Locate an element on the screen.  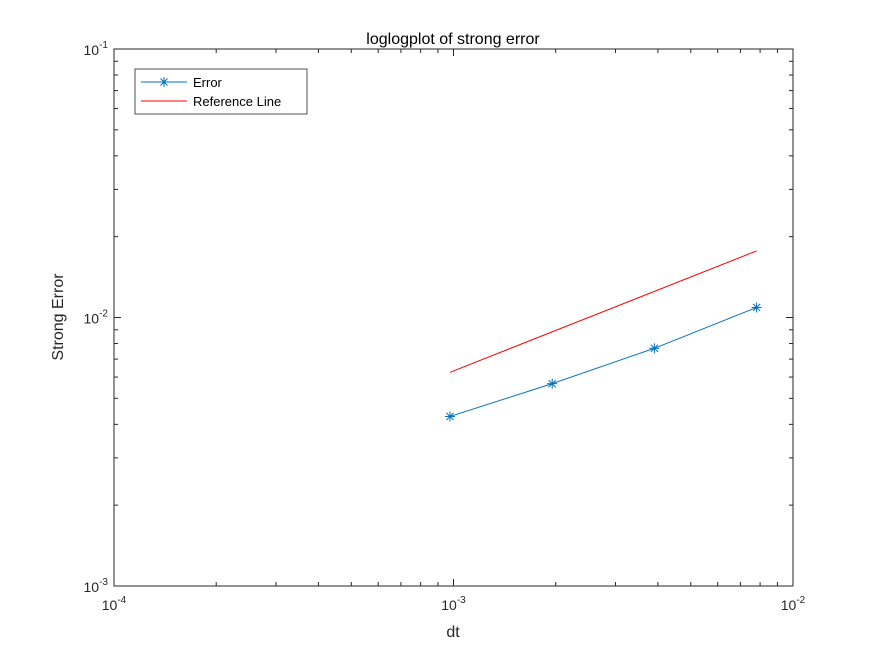
series-line-reference-line is located at coordinates (603, 311).